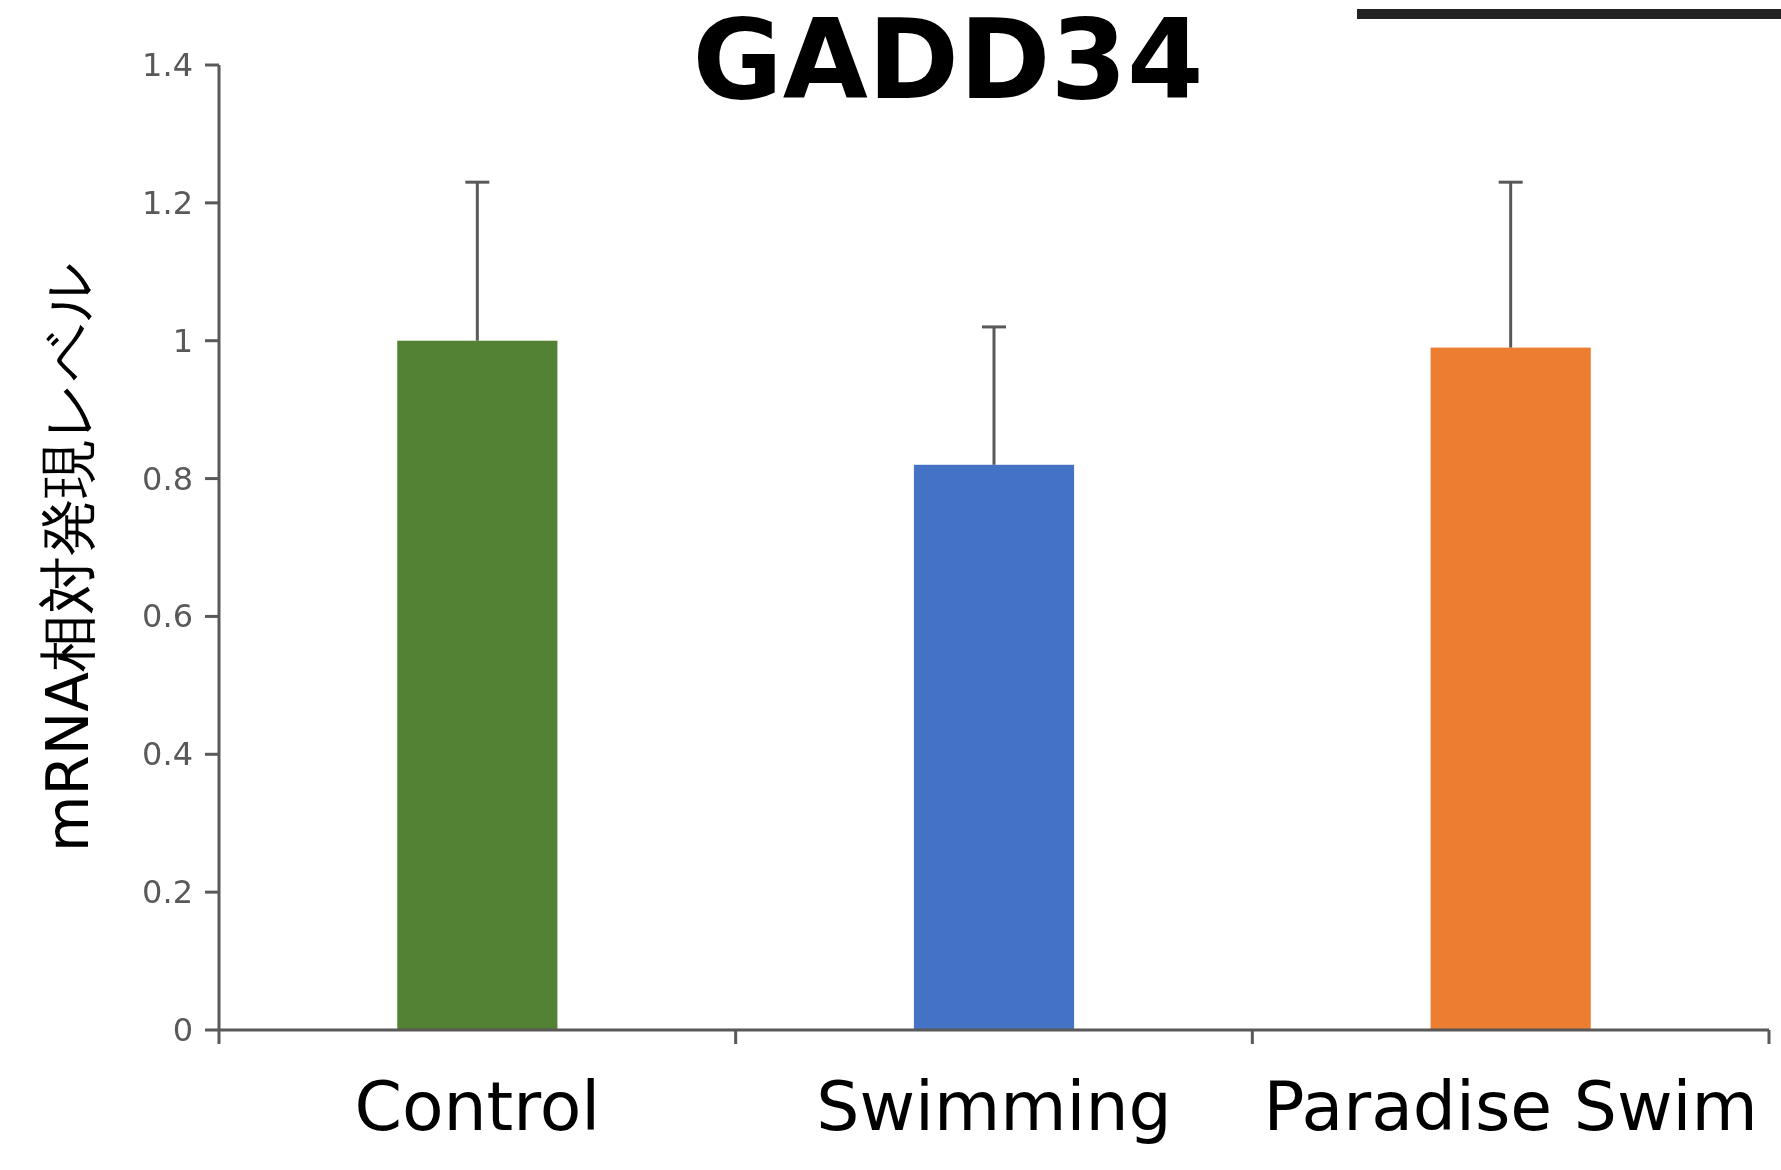 The height and width of the screenshot is (1170, 1781). What do you see at coordinates (182, 340) in the screenshot?
I see `y-tick-label: 1` at bounding box center [182, 340].